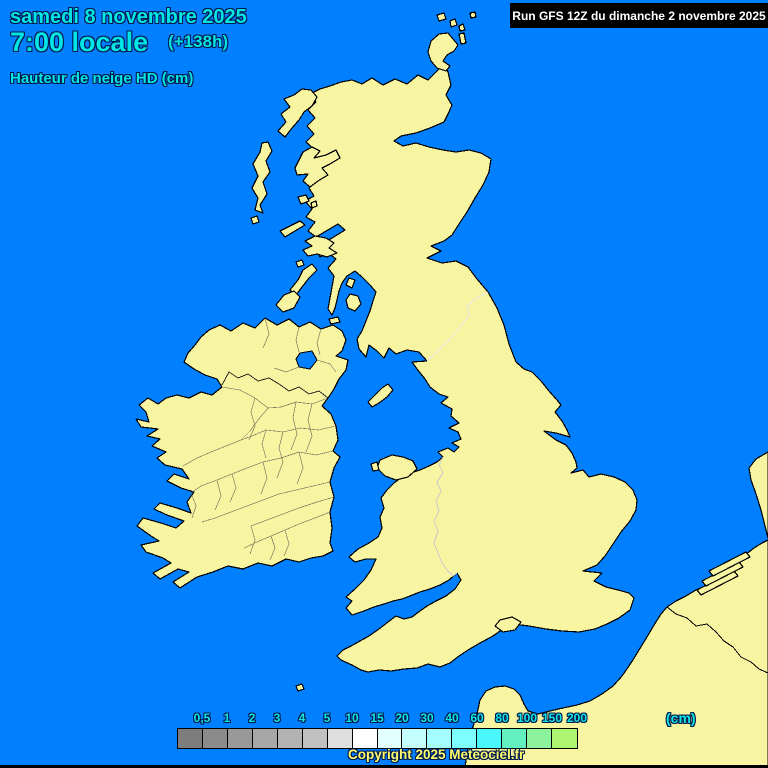 Image resolution: width=768 pixels, height=768 pixels. Describe the element at coordinates (300, 687) in the screenshot. I see `scilly` at that location.